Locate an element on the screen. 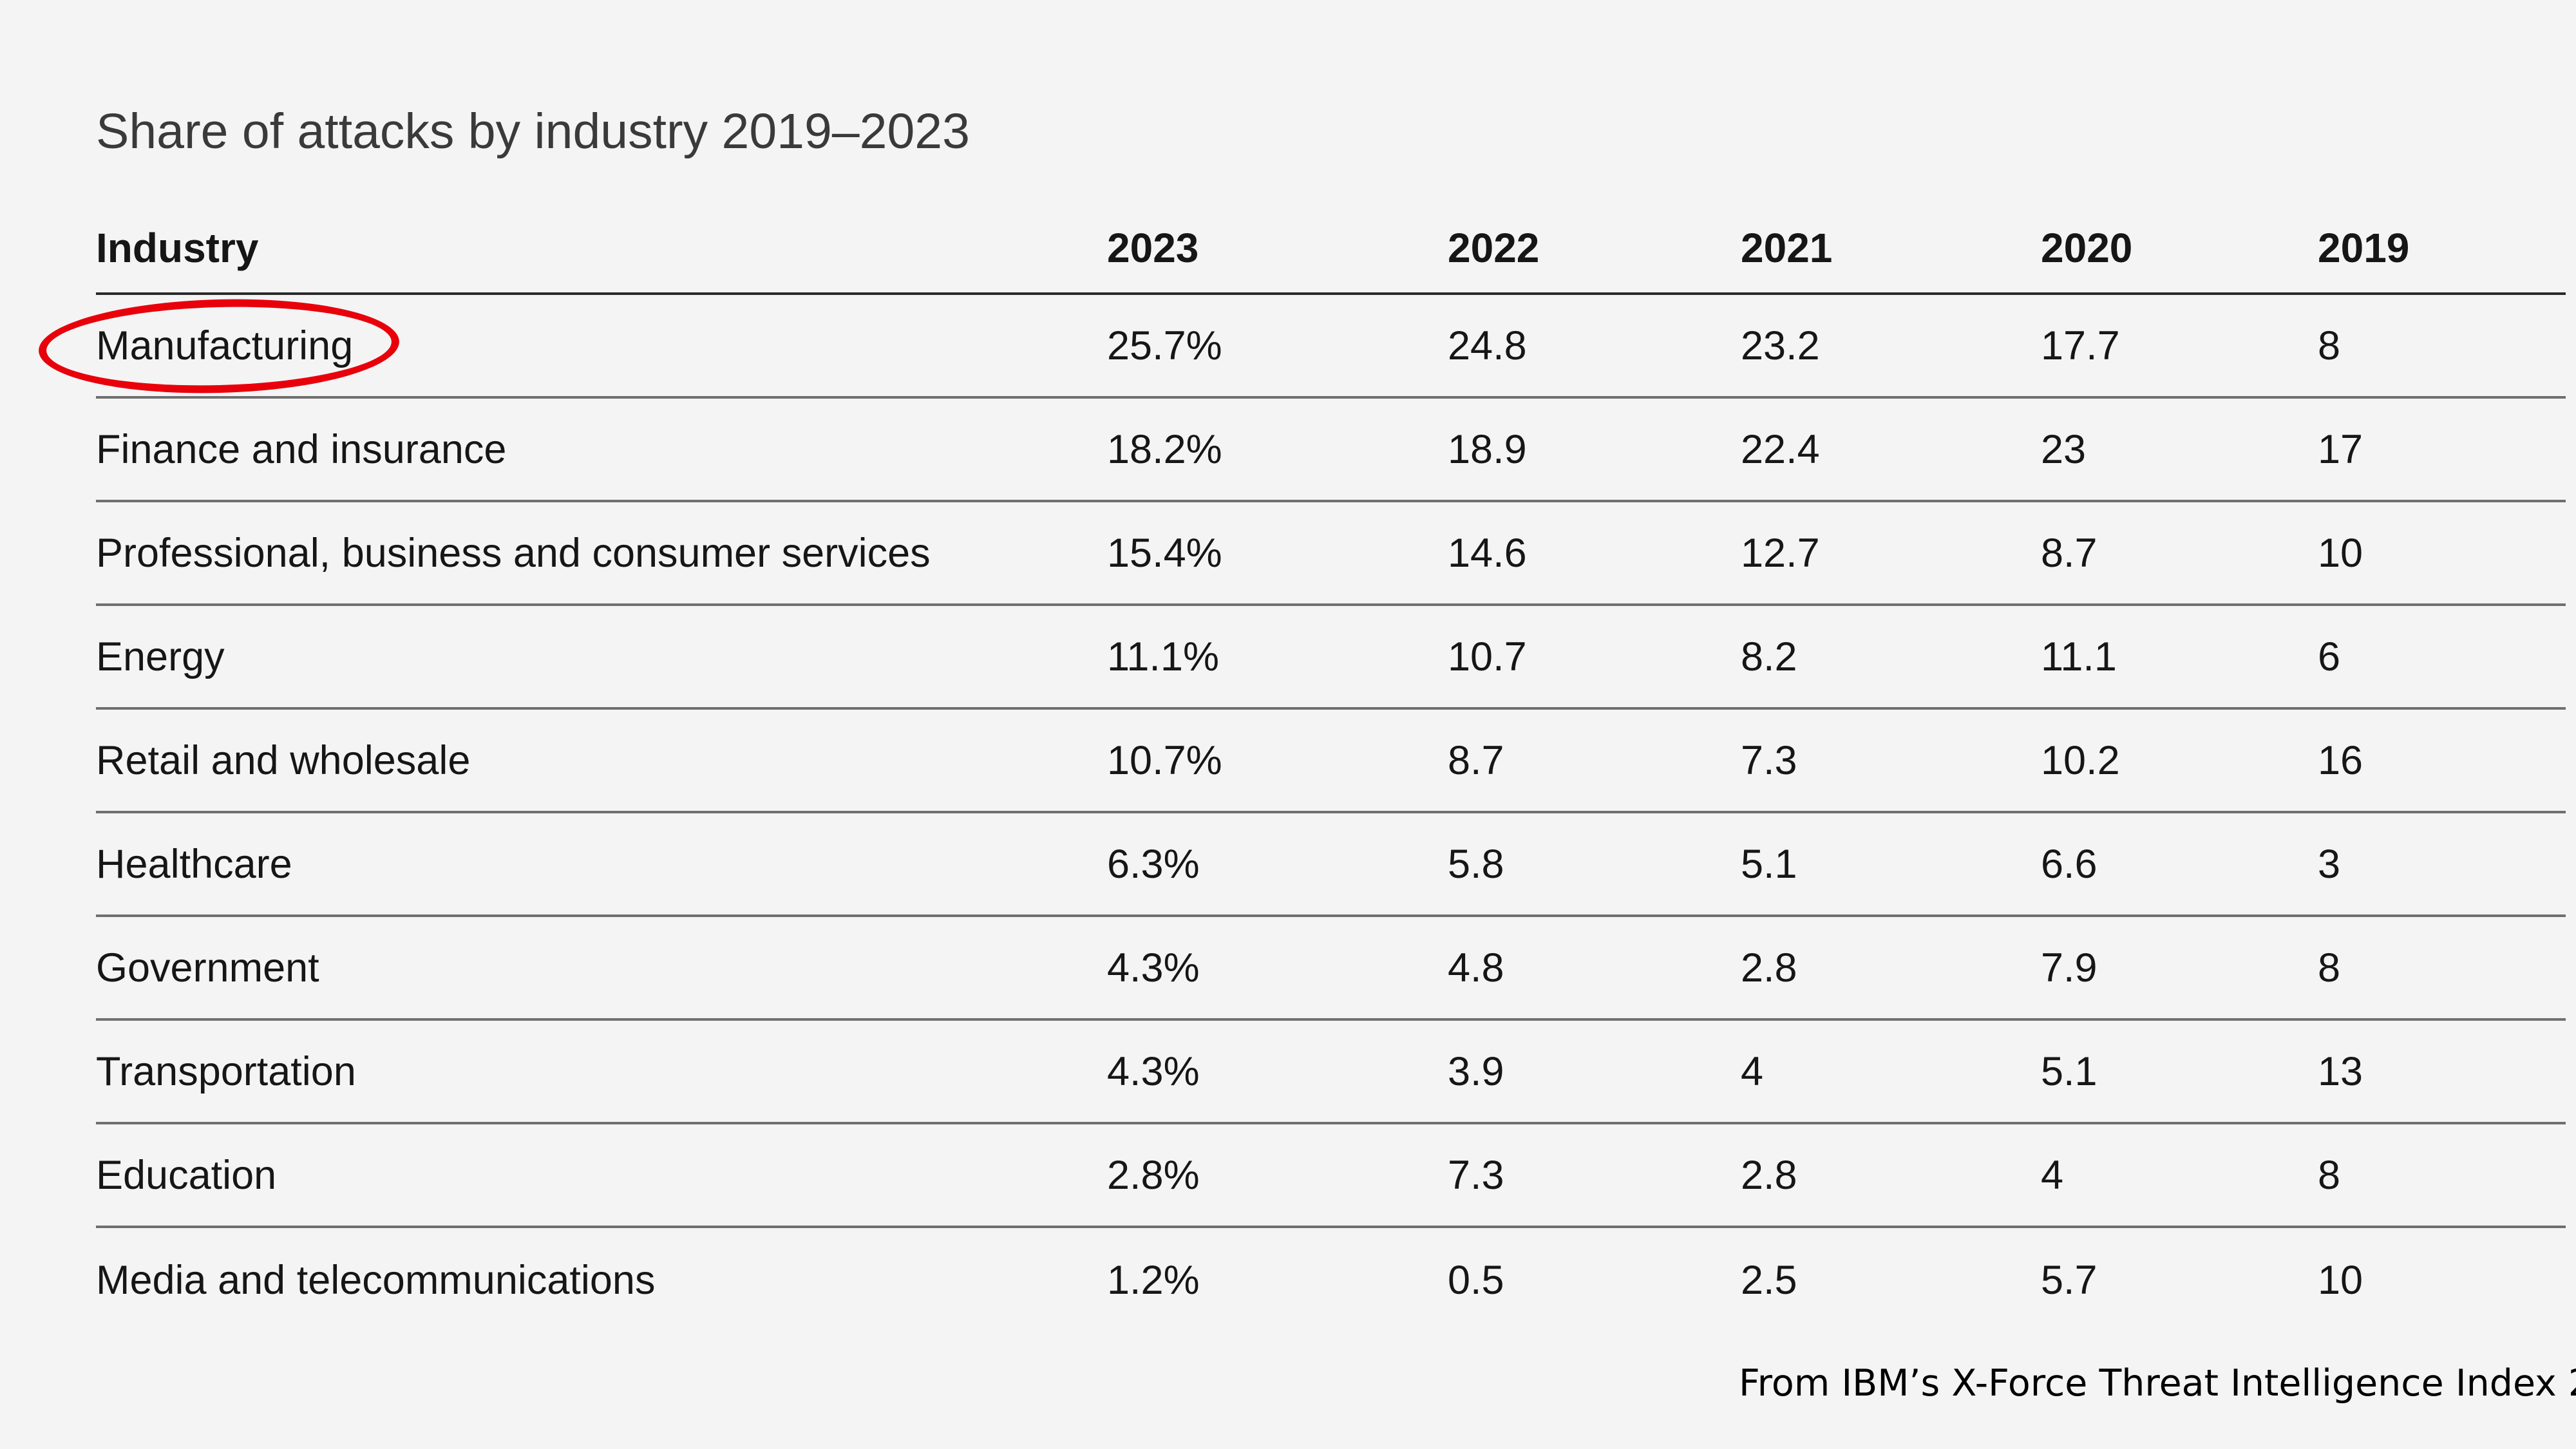 The width and height of the screenshot is (2576, 1449). value-2019-cell: 17 is located at coordinates (2340, 449).